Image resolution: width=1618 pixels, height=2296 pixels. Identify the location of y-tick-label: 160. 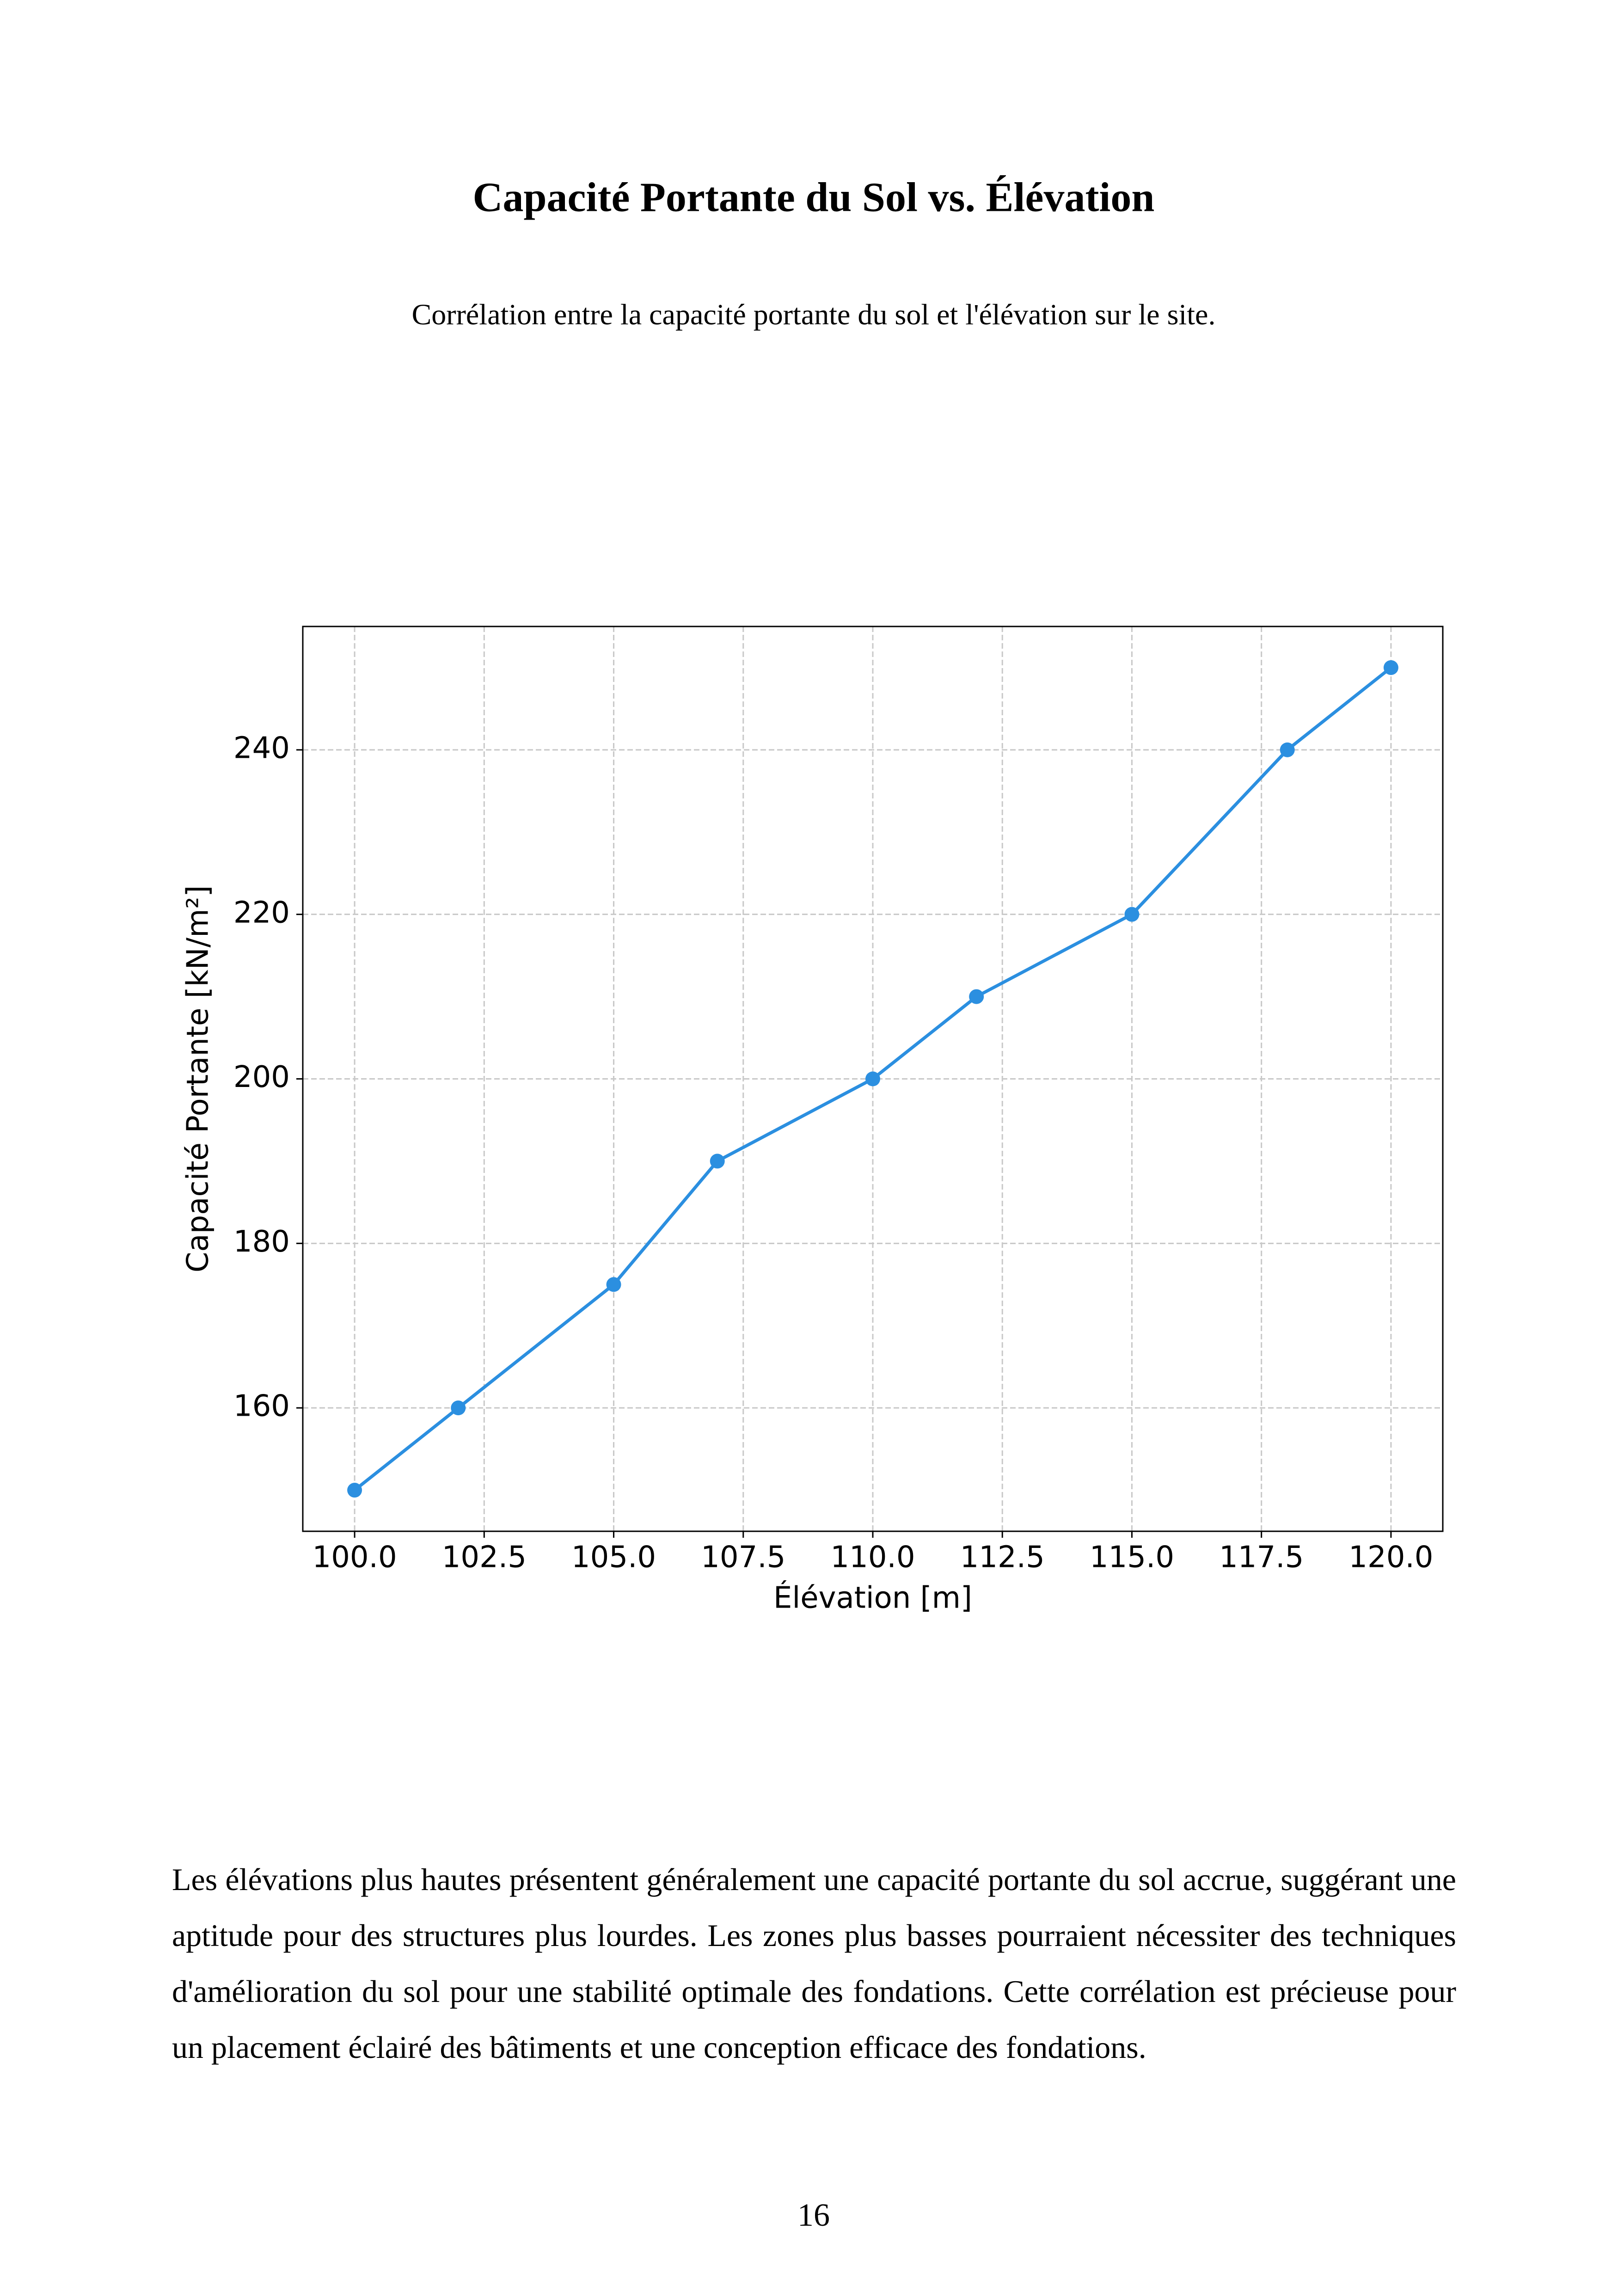
(261, 1407).